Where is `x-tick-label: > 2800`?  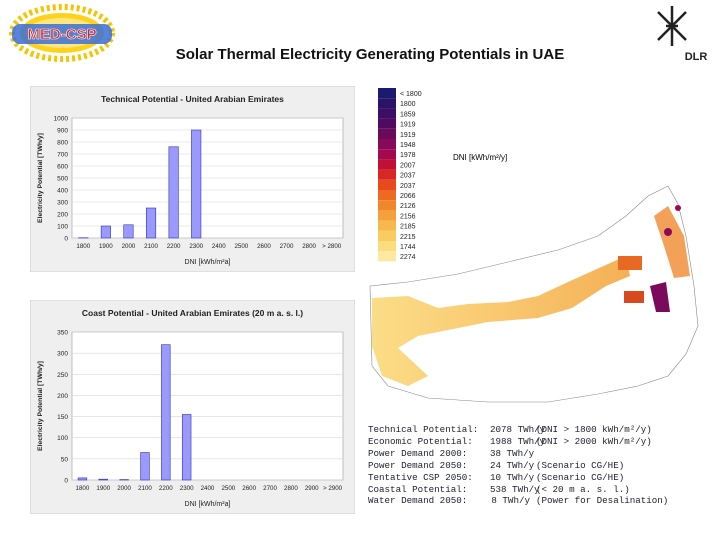
x-tick-label: > 2800 is located at coordinates (332, 246).